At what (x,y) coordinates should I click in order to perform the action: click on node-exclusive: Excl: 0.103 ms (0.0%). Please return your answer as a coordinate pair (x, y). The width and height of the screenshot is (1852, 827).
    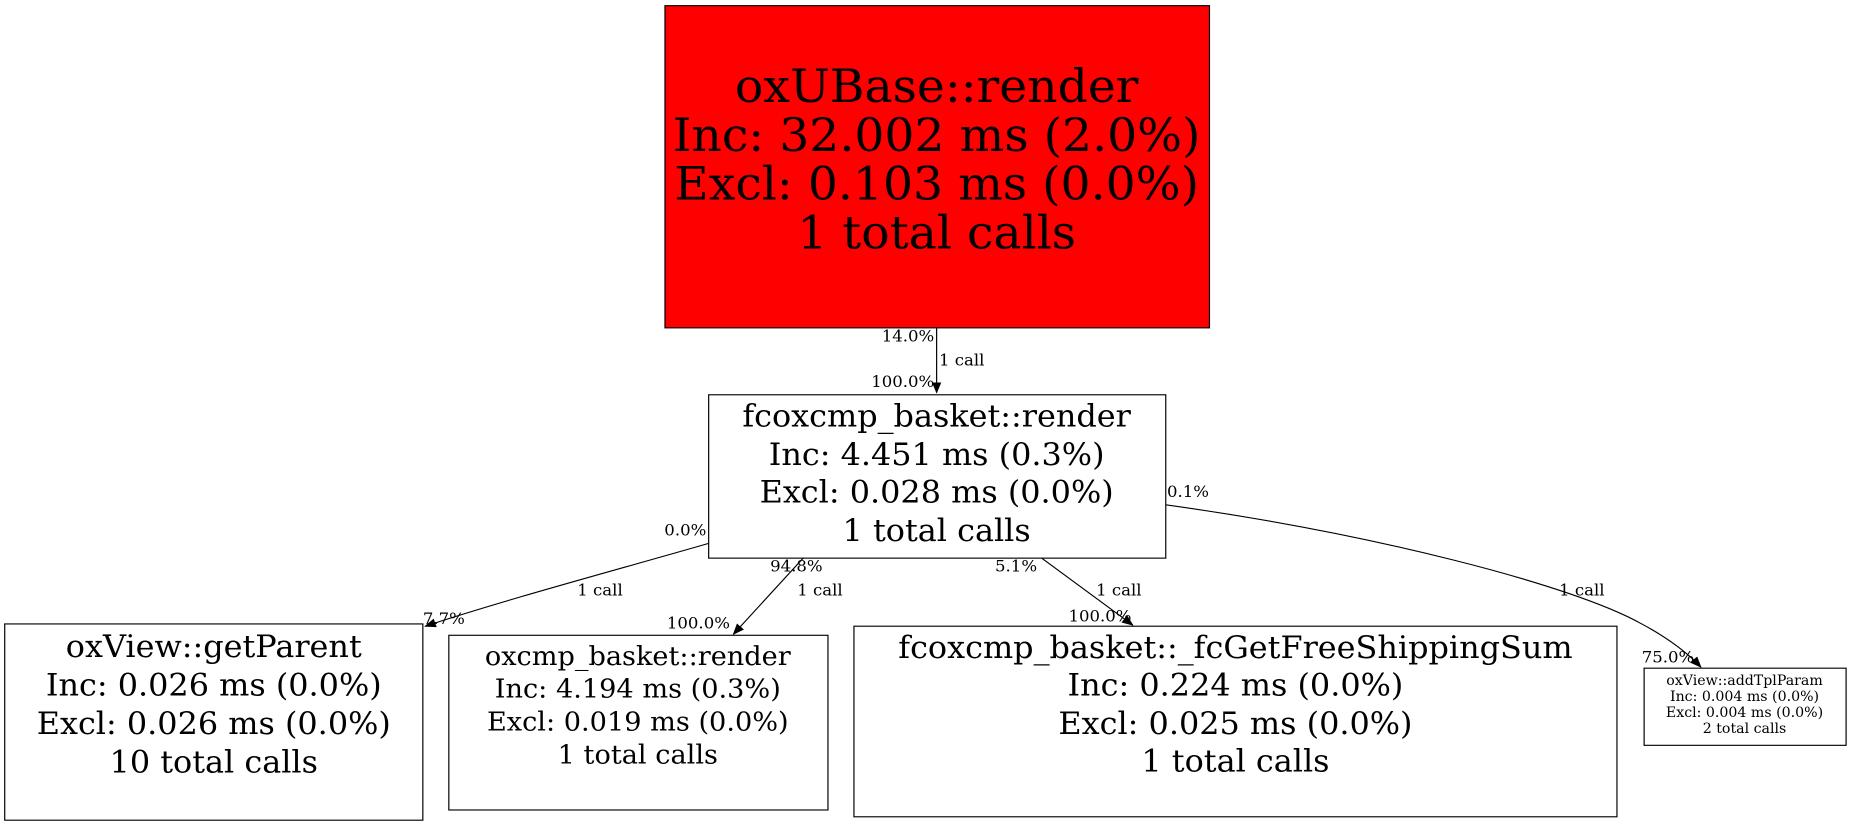
    Looking at the image, I should click on (936, 184).